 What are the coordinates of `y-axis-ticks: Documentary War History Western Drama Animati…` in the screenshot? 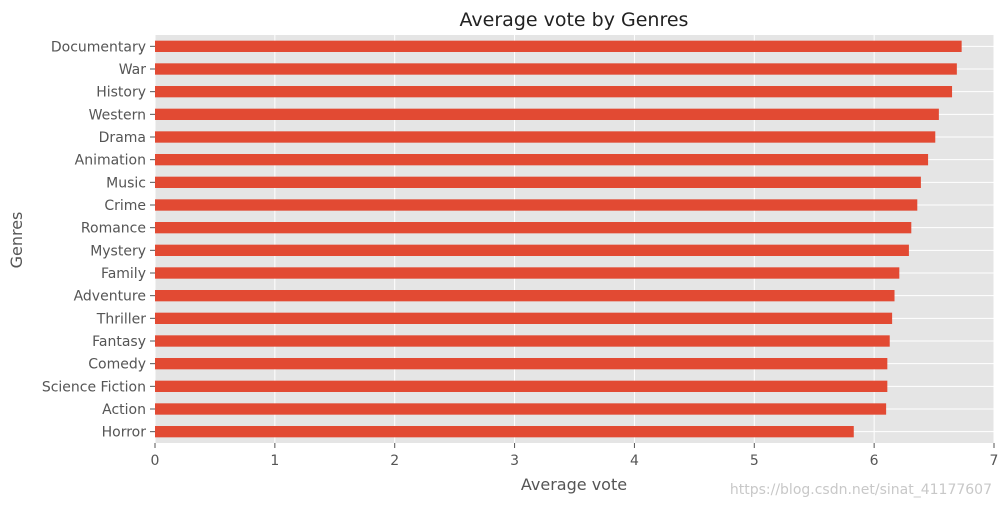 It's located at (98, 240).